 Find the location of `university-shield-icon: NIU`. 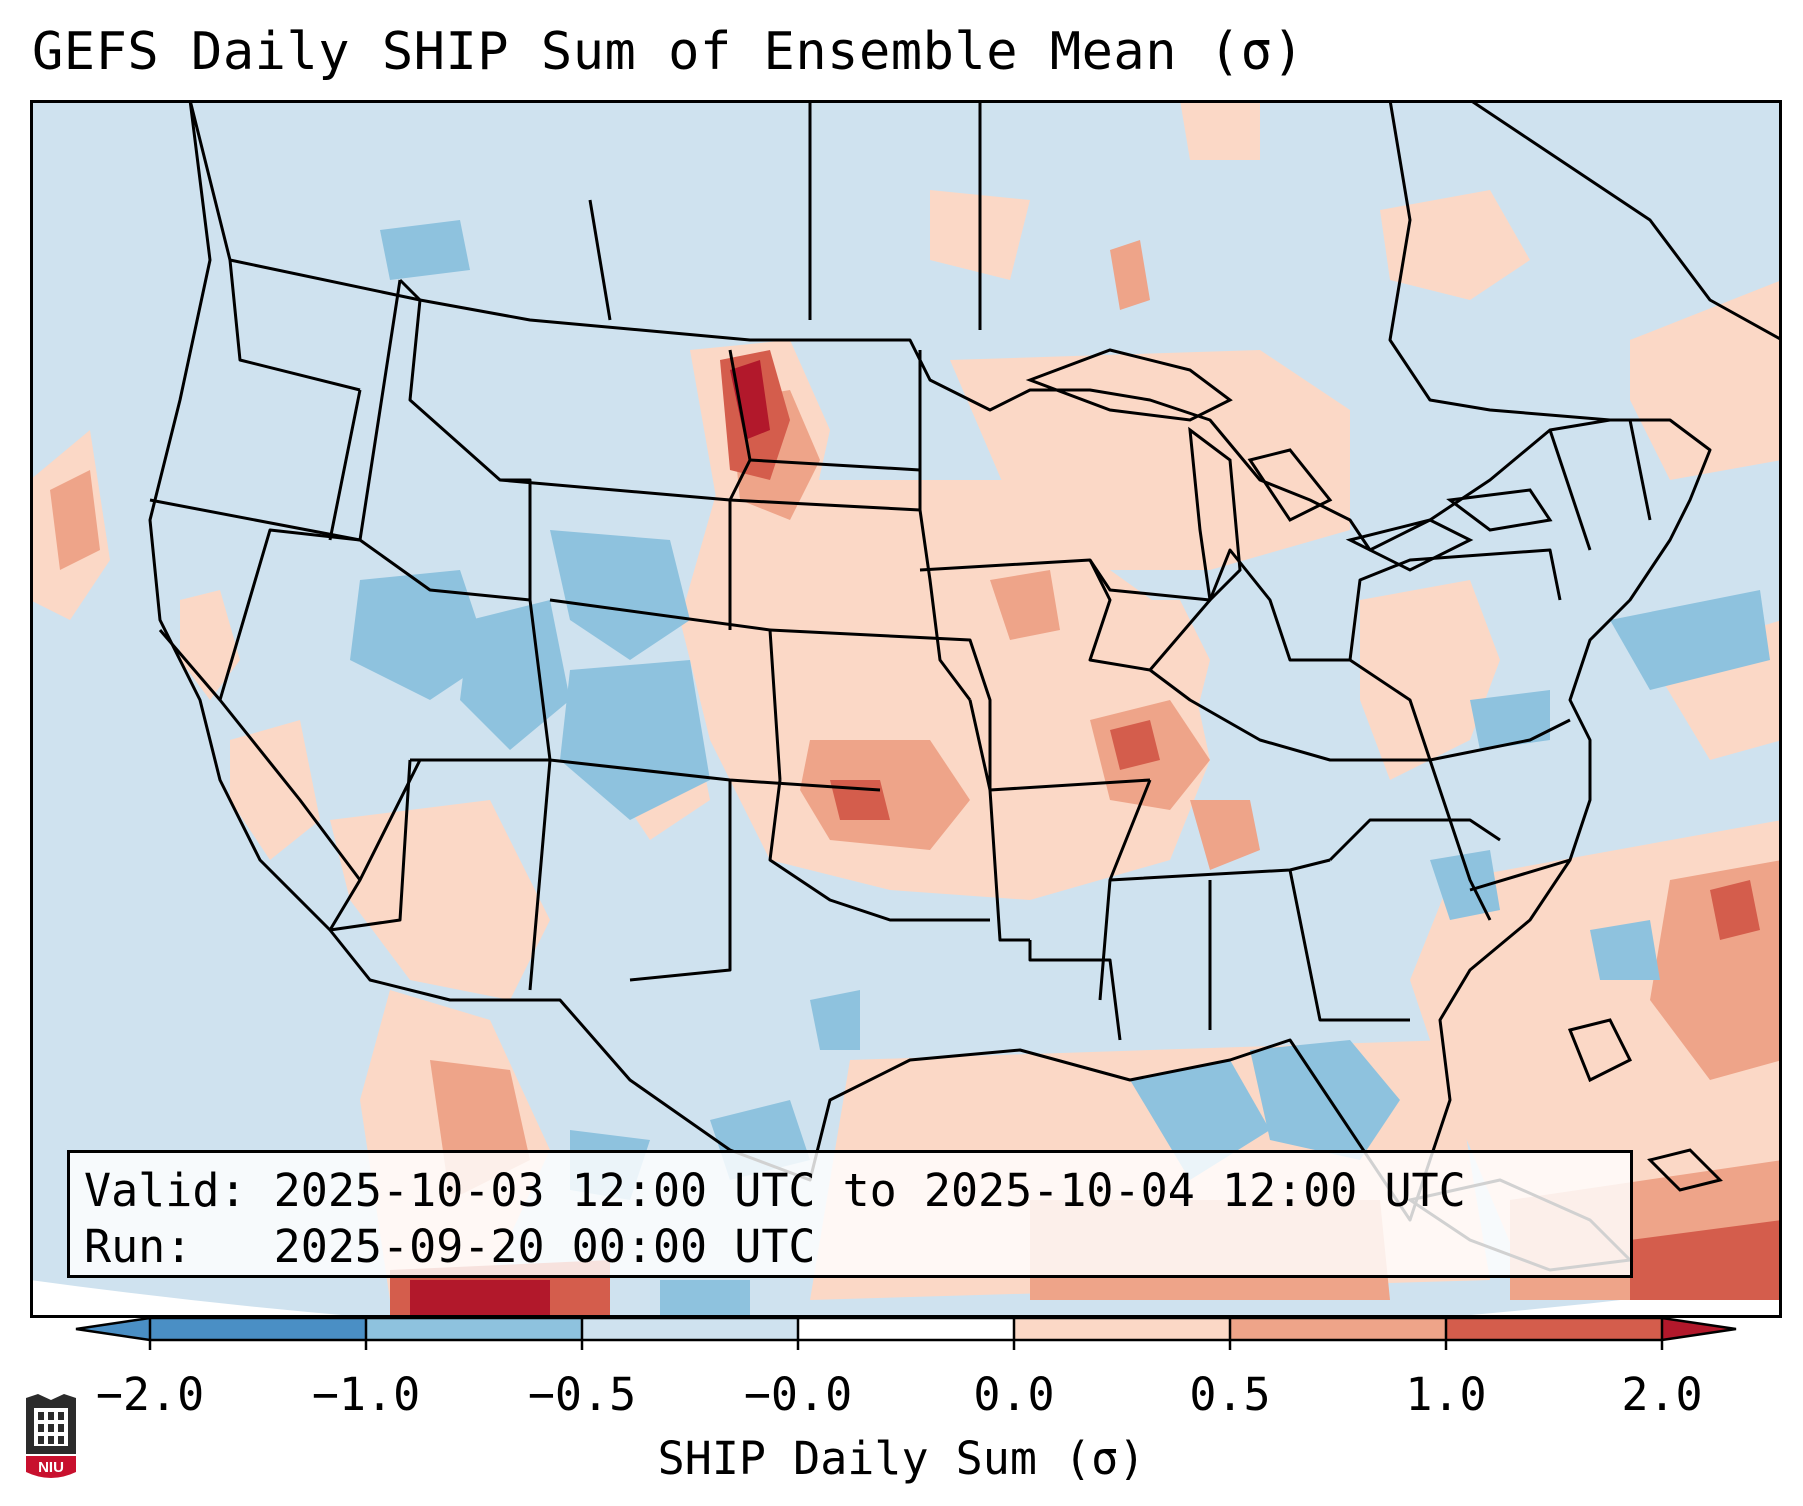

university-shield-icon: NIU is located at coordinates (51, 1436).